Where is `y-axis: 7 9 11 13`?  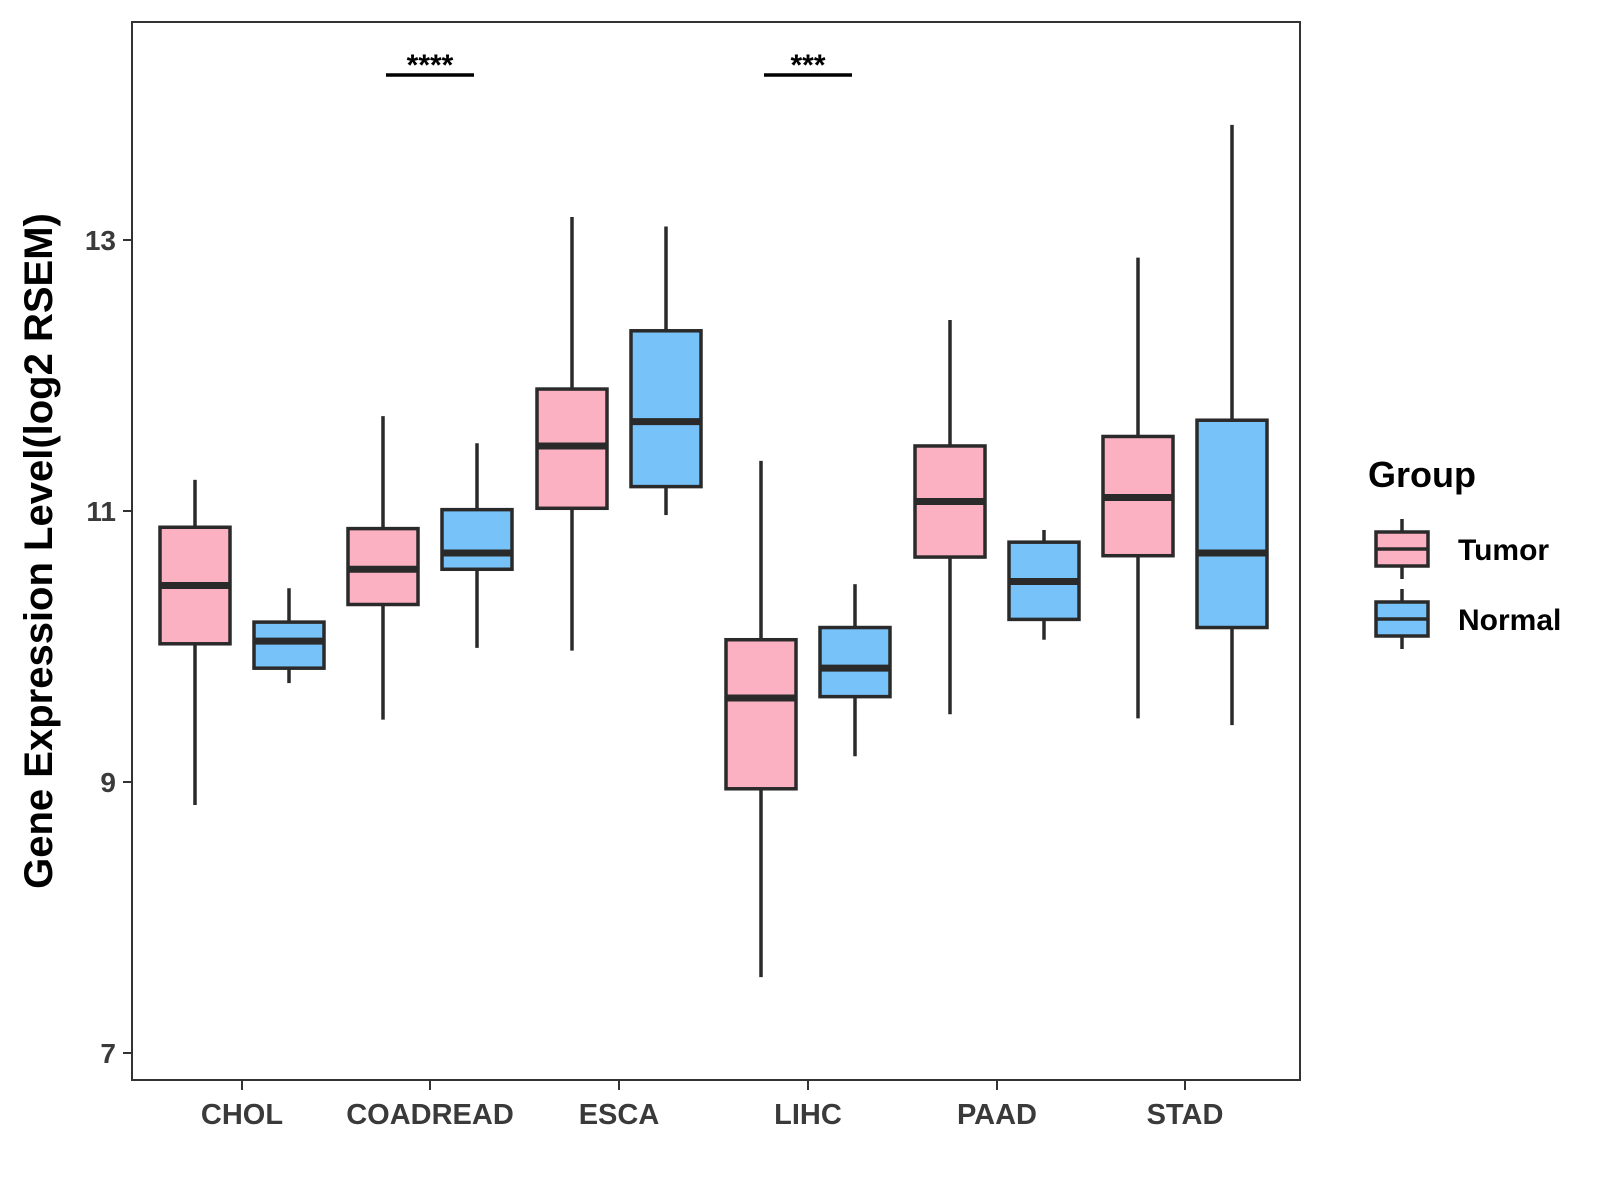 y-axis: 7 9 11 13 is located at coordinates (108, 647).